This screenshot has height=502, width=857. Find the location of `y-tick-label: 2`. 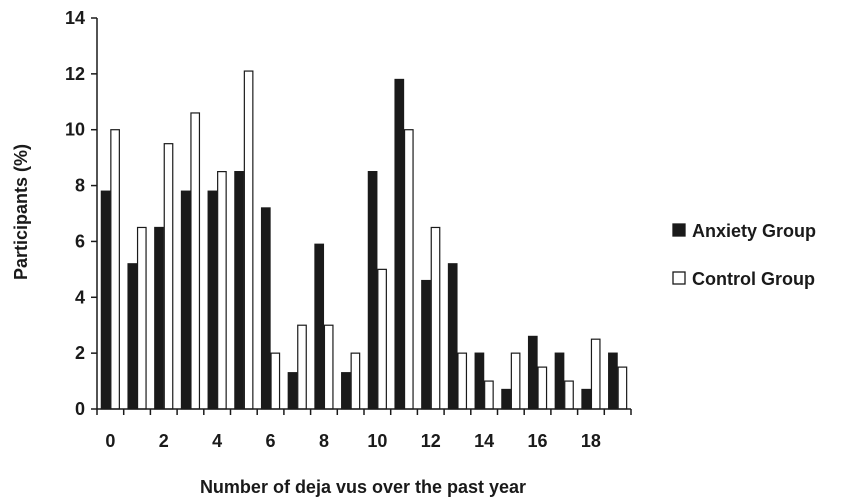

y-tick-label: 2 is located at coordinates (80, 353).